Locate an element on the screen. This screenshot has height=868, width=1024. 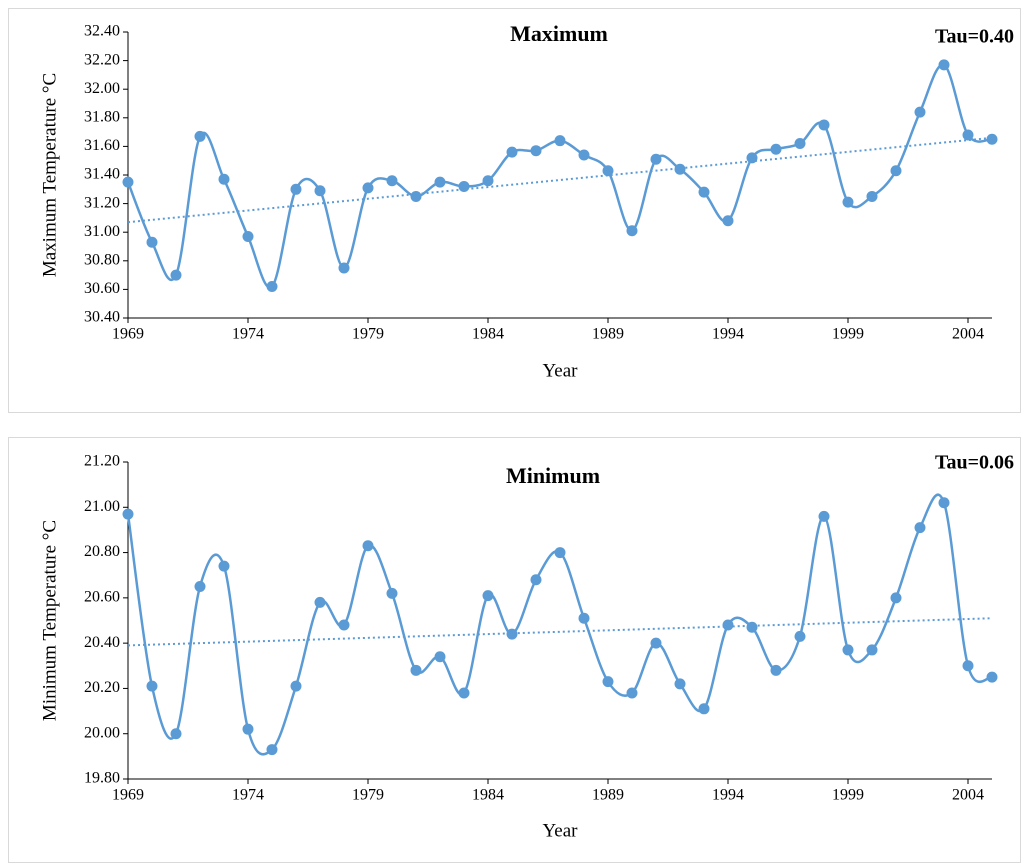
y-tick-label: 21.00 is located at coordinates (102, 506).